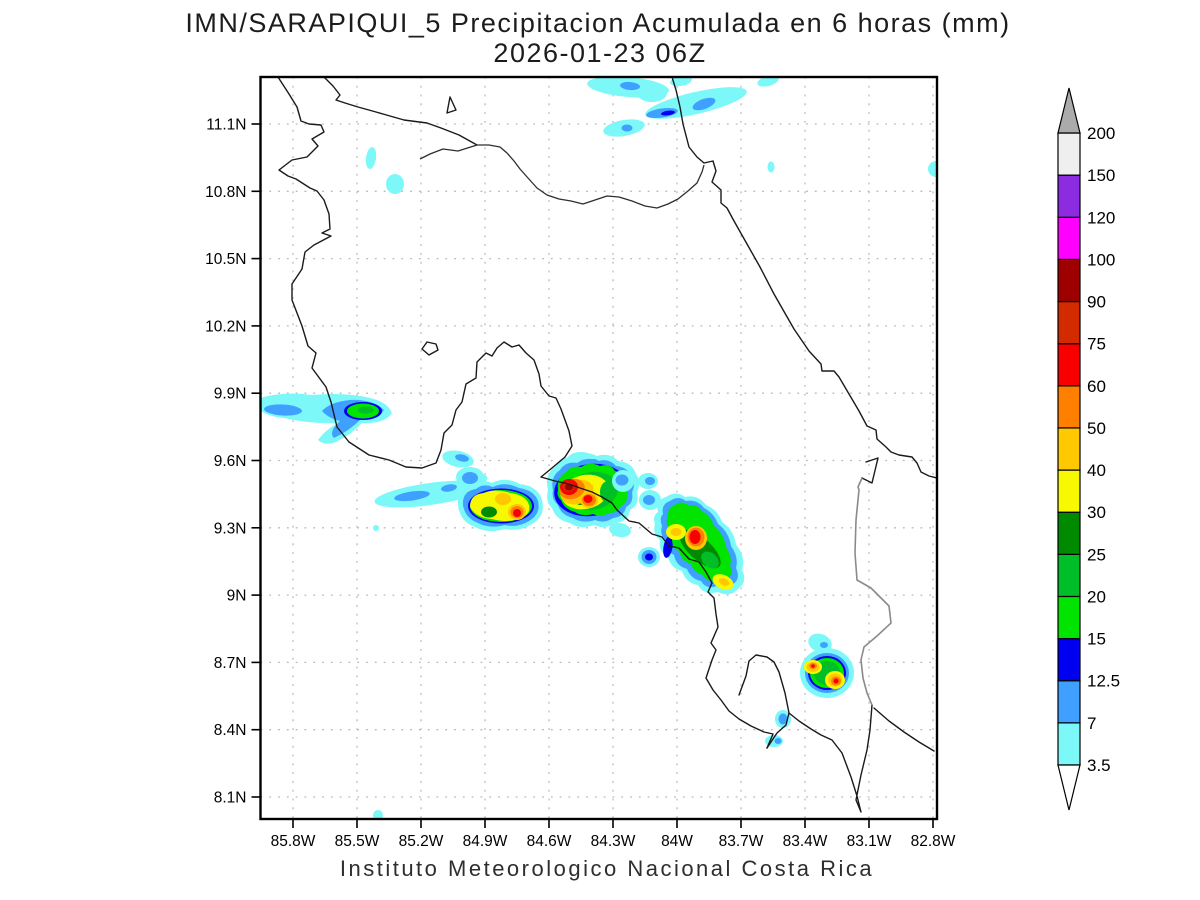 The width and height of the screenshot is (1200, 900). Describe the element at coordinates (869, 841) in the screenshot. I see `x-tick-label: 83.1W` at that location.